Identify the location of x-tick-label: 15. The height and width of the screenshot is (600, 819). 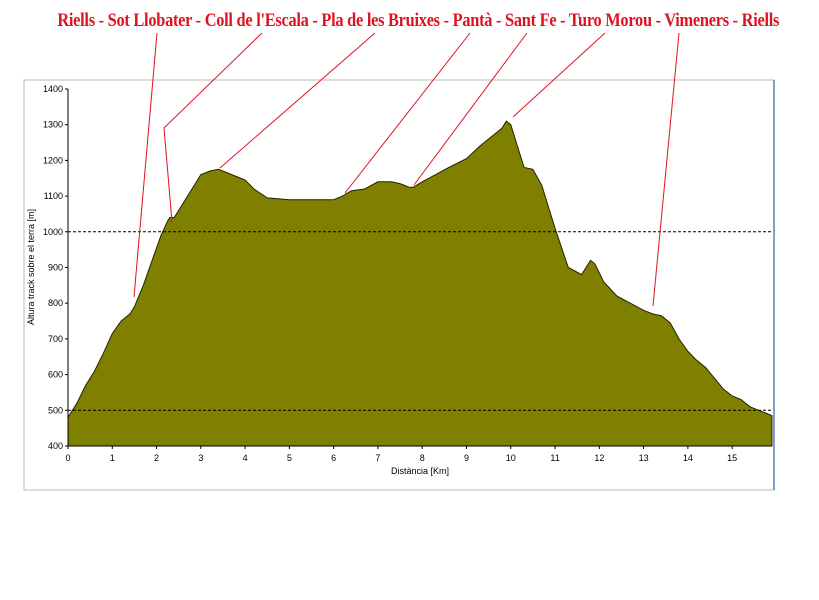
(732, 458).